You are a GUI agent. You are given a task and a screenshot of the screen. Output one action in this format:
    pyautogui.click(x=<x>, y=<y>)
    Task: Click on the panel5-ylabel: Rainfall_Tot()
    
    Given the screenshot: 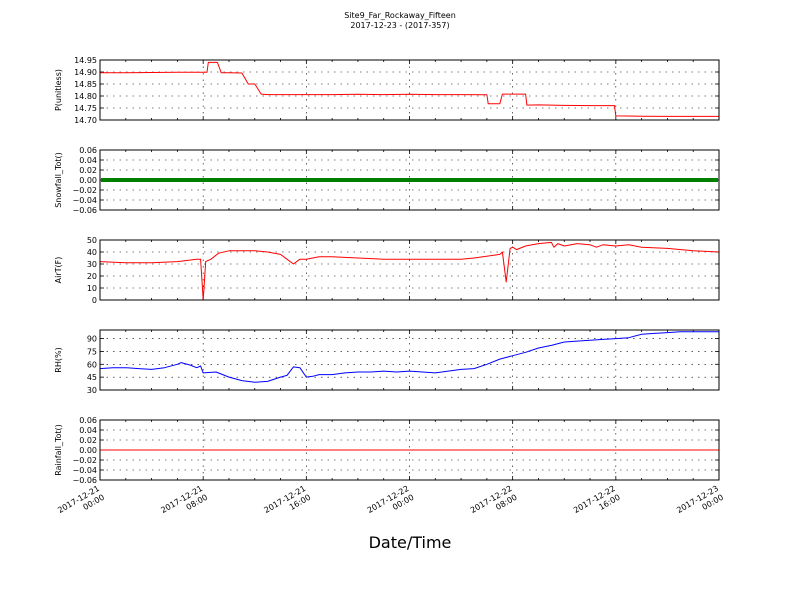 What is the action you would take?
    pyautogui.click(x=58, y=450)
    